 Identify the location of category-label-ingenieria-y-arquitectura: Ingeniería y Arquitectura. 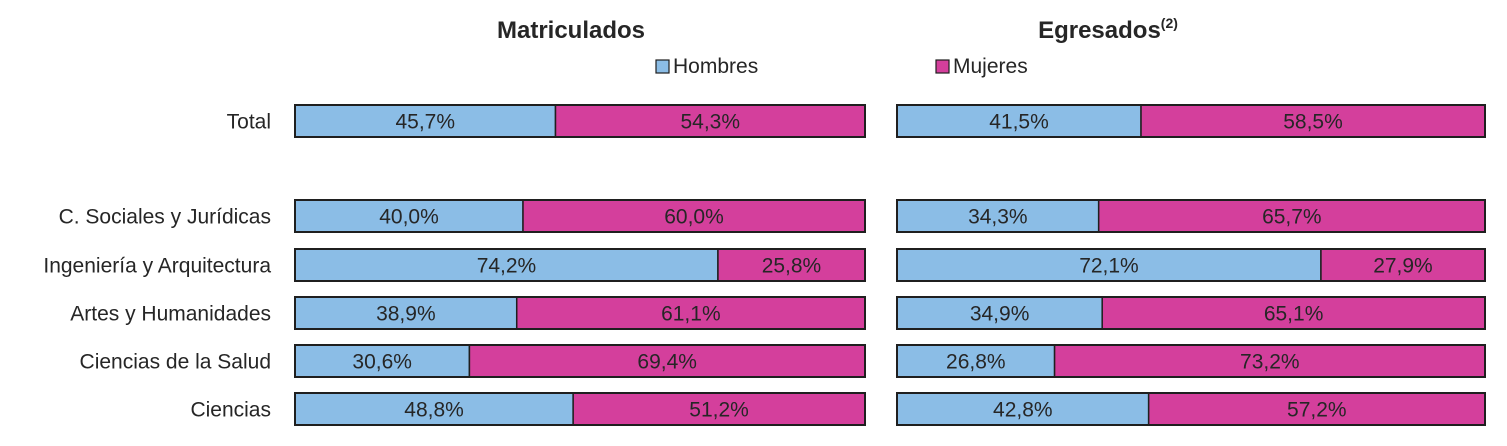
(157, 266).